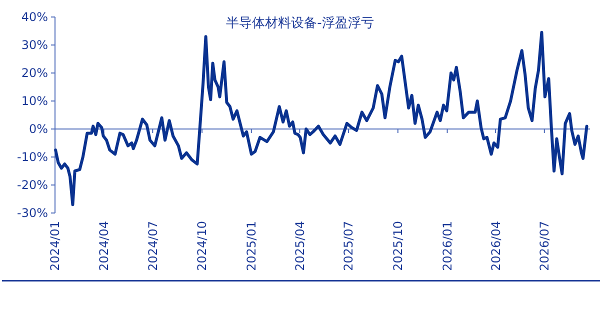 The height and width of the screenshot is (311, 600). What do you see at coordinates (104, 246) in the screenshot?
I see `x-tick-label: 2024/04` at bounding box center [104, 246].